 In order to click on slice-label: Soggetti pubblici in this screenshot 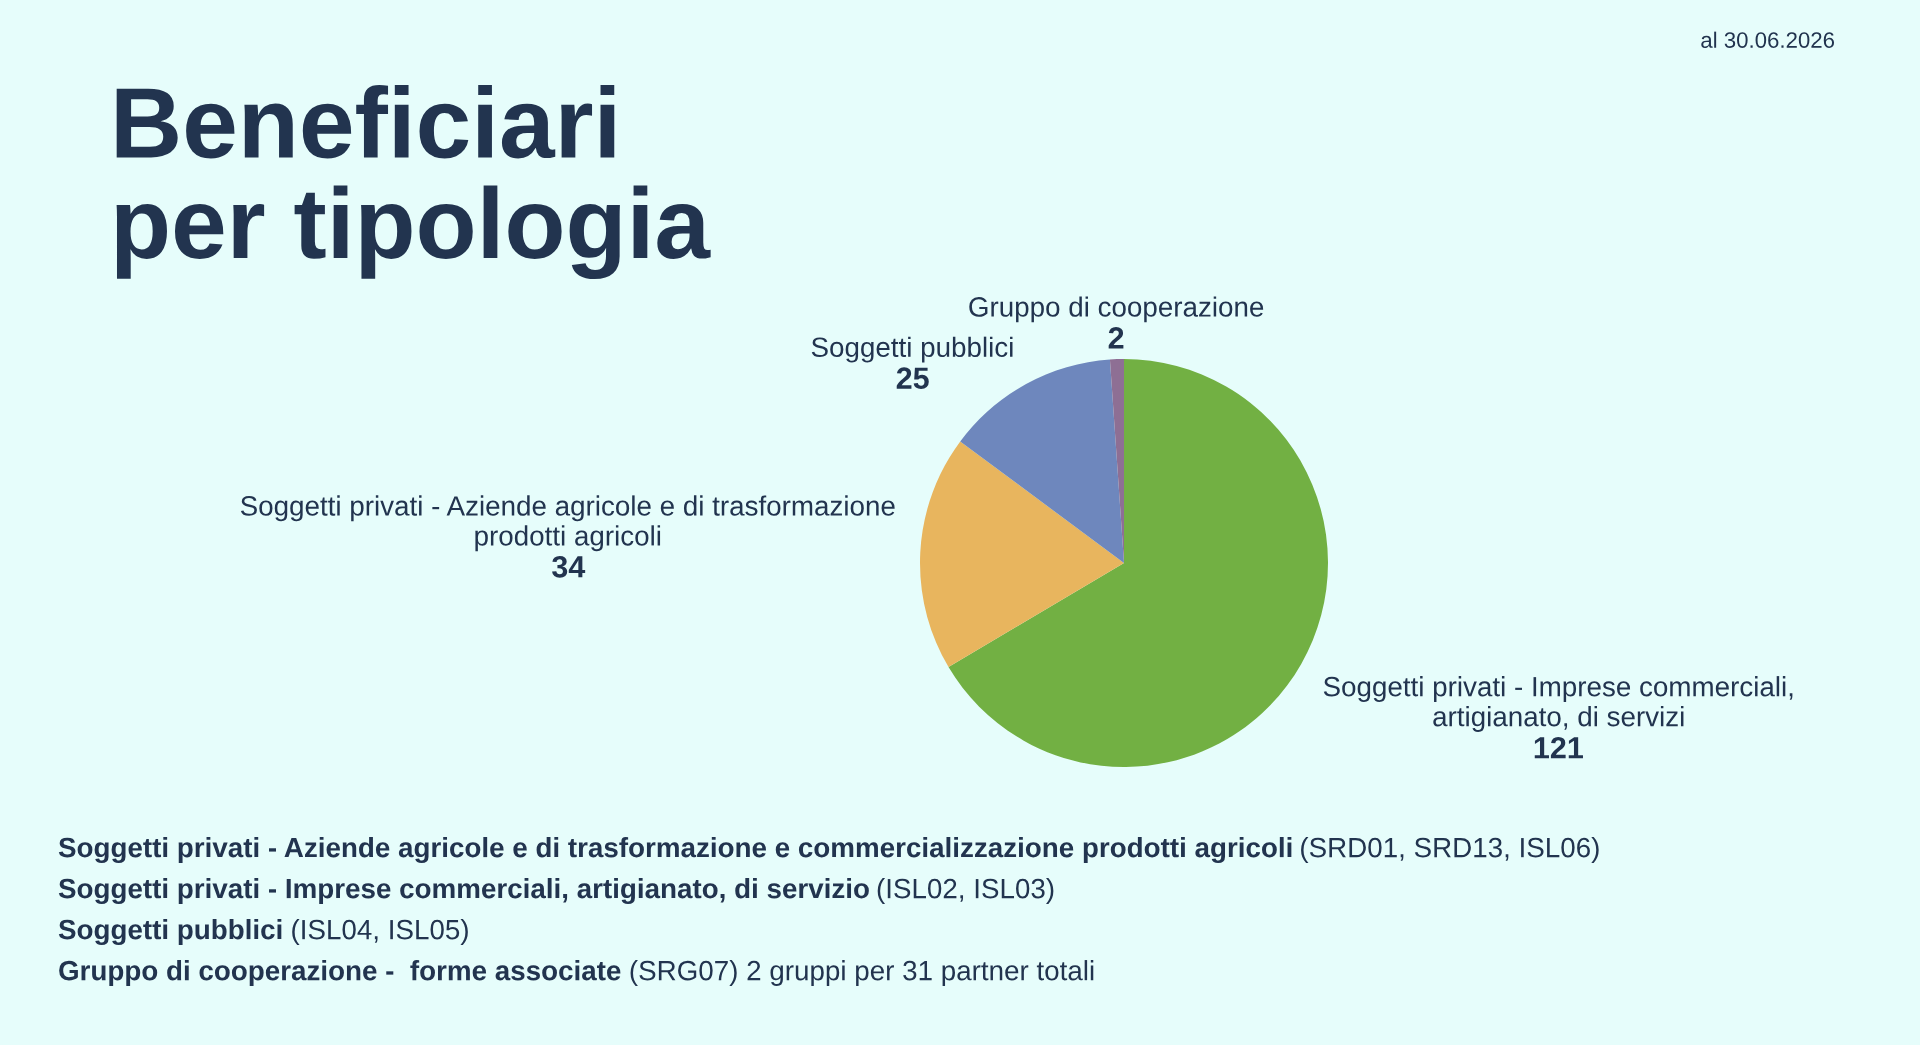, I will do `click(912, 349)`.